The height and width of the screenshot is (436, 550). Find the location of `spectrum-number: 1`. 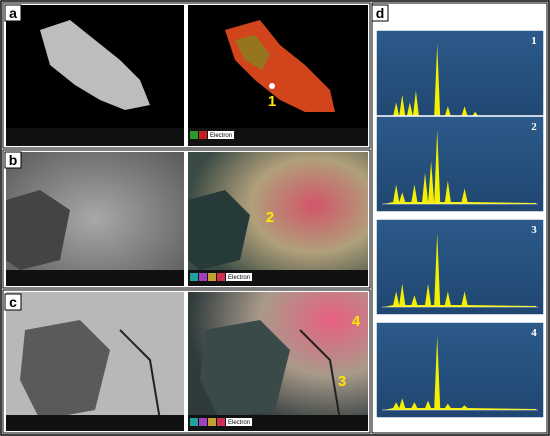

spectrum-number: 1 is located at coordinates (534, 41).